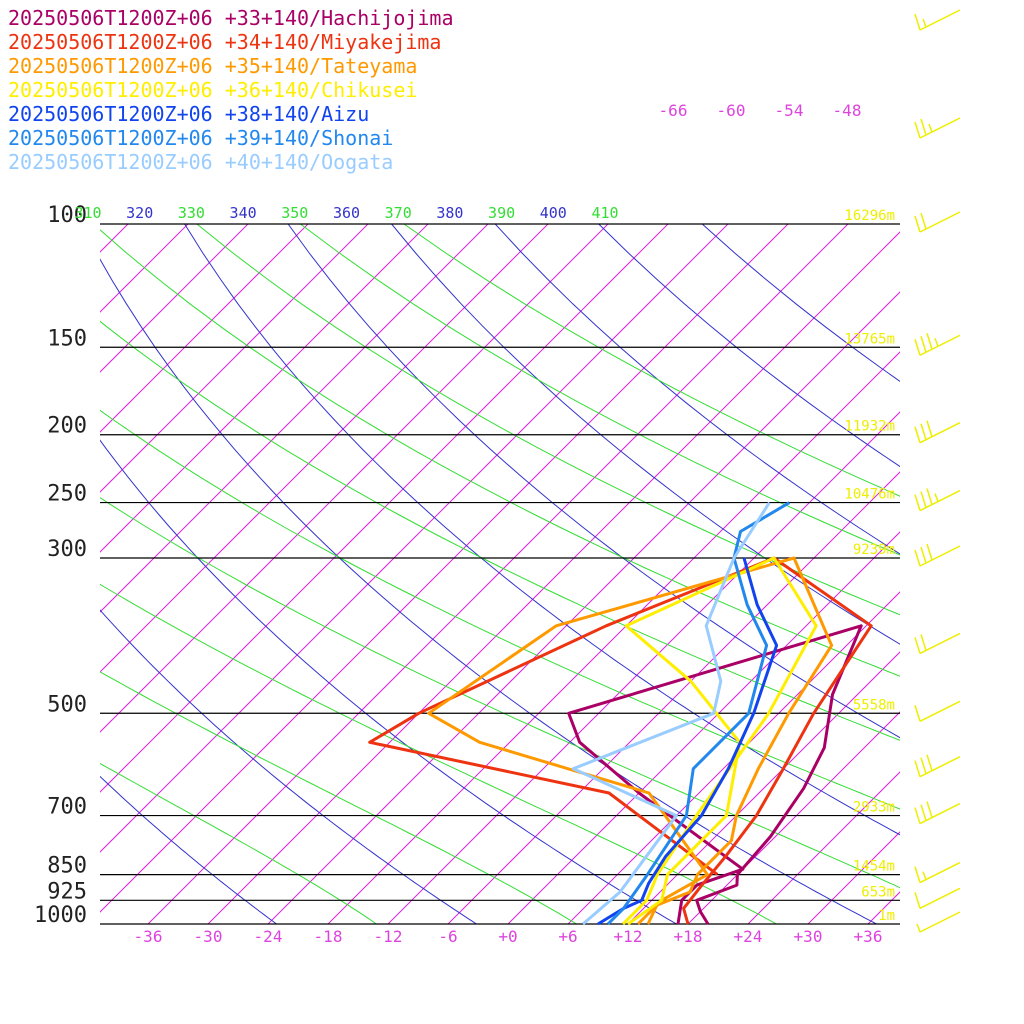 Image resolution: width=1024 pixels, height=1024 pixels. I want to click on height-label: 653m, so click(878, 892).